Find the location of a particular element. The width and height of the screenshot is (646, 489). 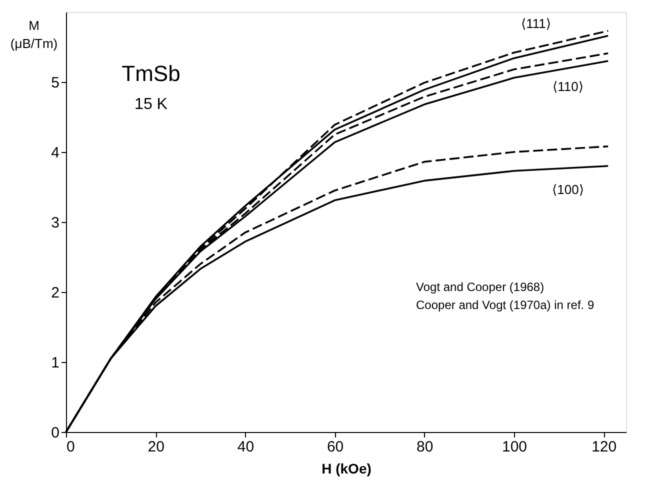

y-tick-label: 5 is located at coordinates (55, 83).